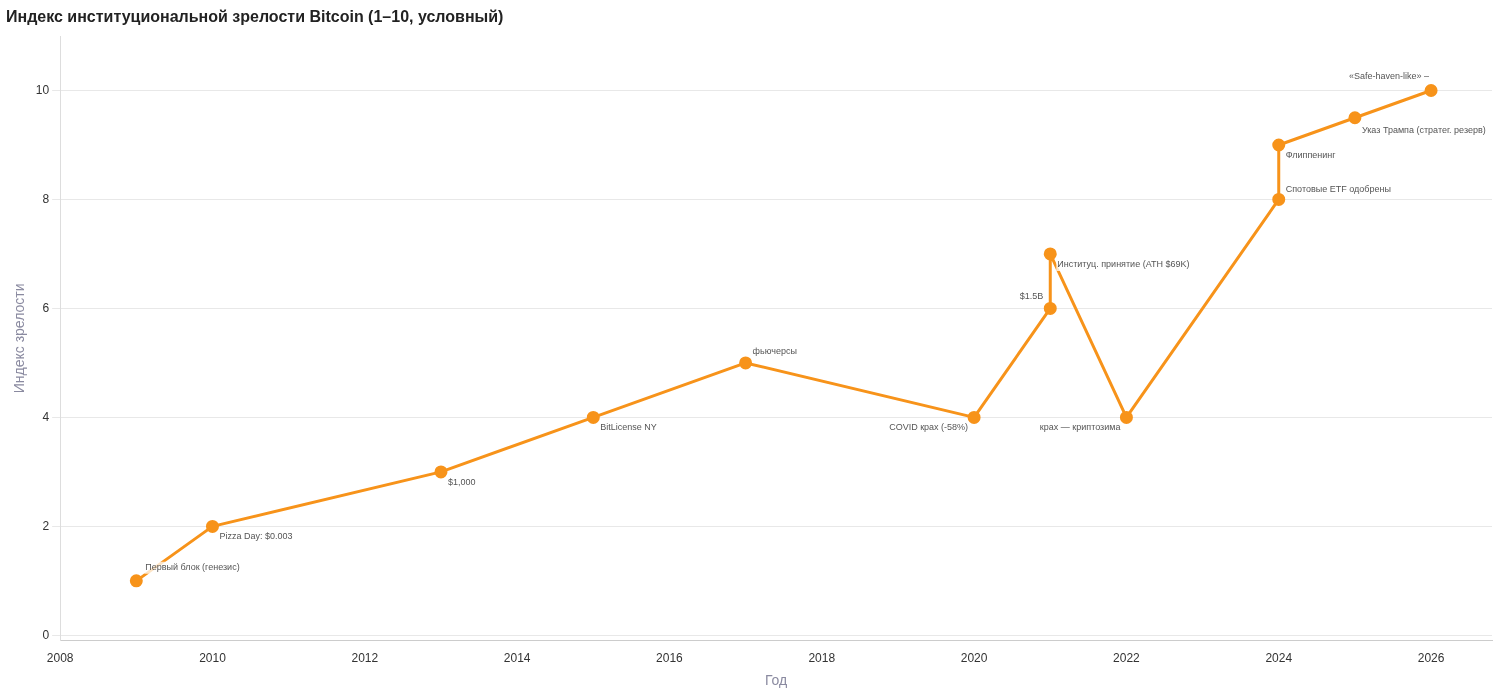 Image resolution: width=1512 pixels, height=698 pixels. Describe the element at coordinates (1423, 129) in the screenshot. I see `annotation: Указ Трампа (стратег. резерв)` at that location.